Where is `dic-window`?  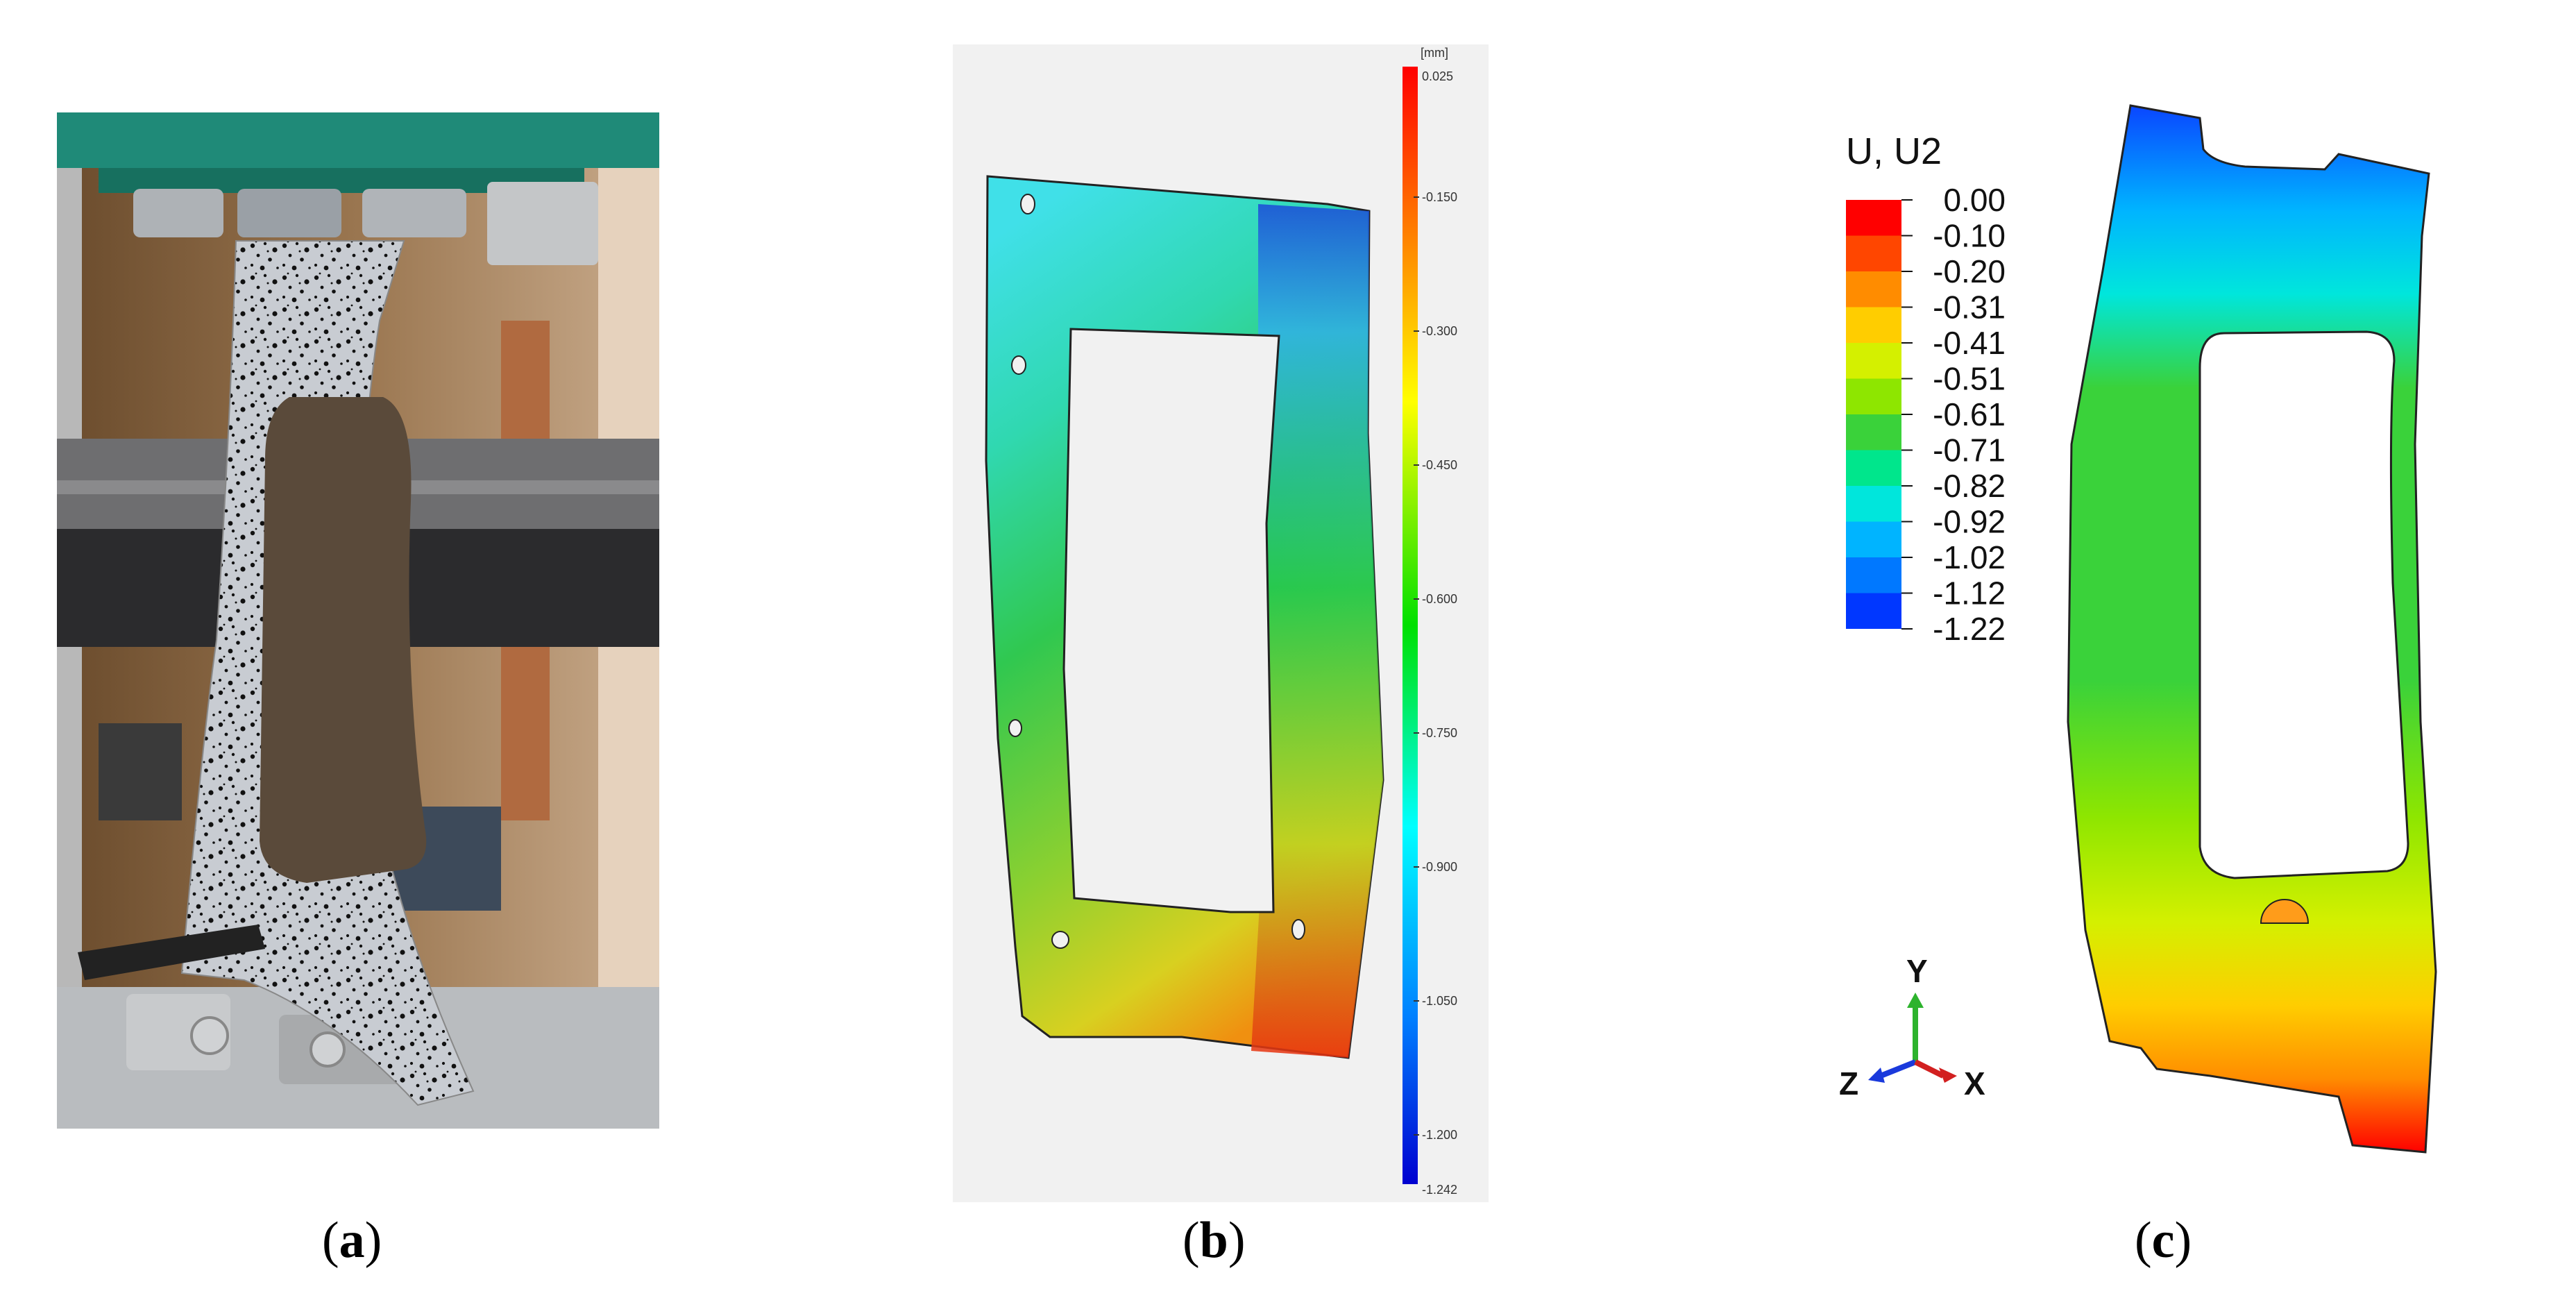
dic-window is located at coordinates (1171, 620).